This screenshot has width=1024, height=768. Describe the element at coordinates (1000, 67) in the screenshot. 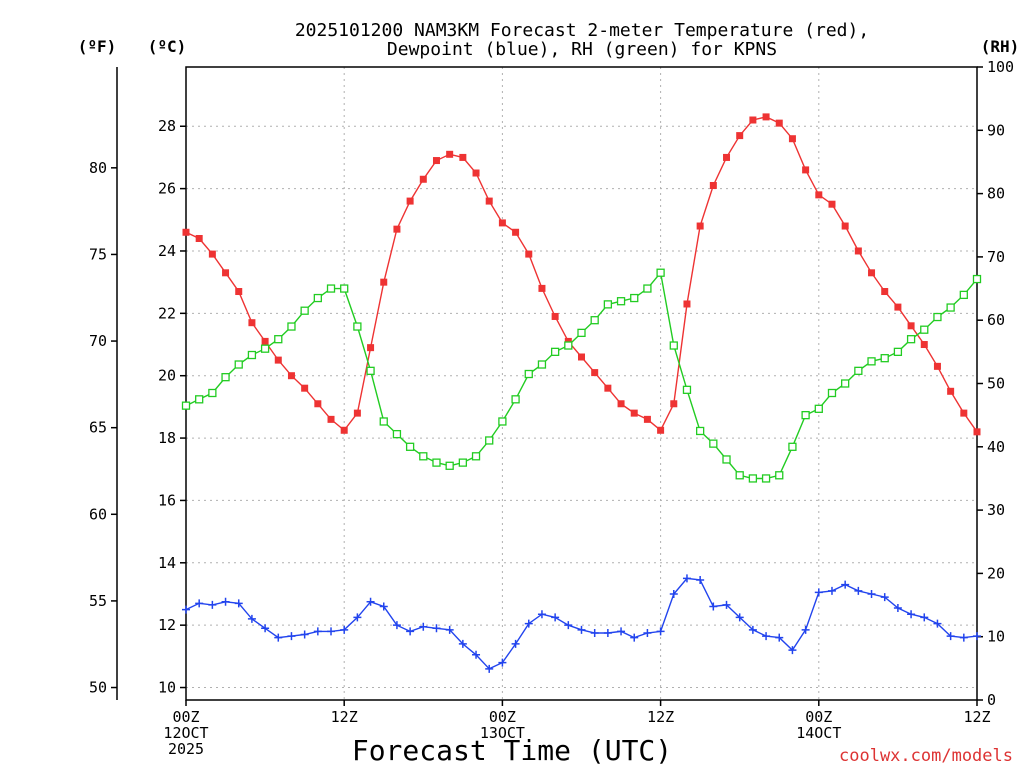

I see `rh-tick-label: 100` at that location.